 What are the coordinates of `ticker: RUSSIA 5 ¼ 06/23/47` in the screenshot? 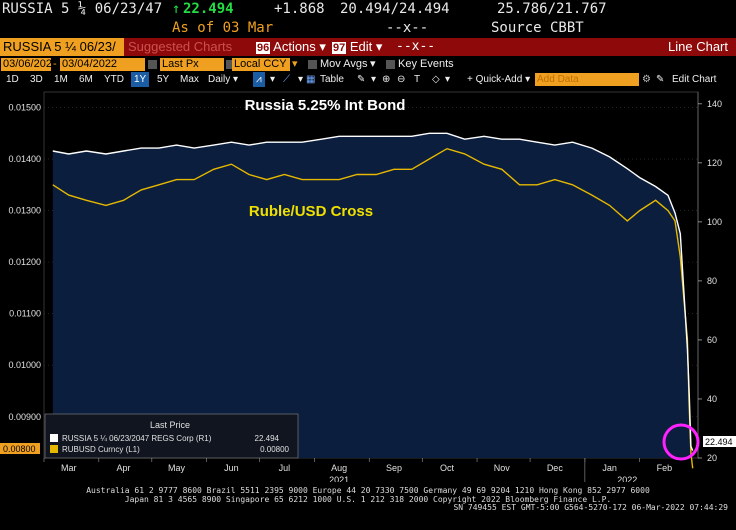 It's located at (82, 9).